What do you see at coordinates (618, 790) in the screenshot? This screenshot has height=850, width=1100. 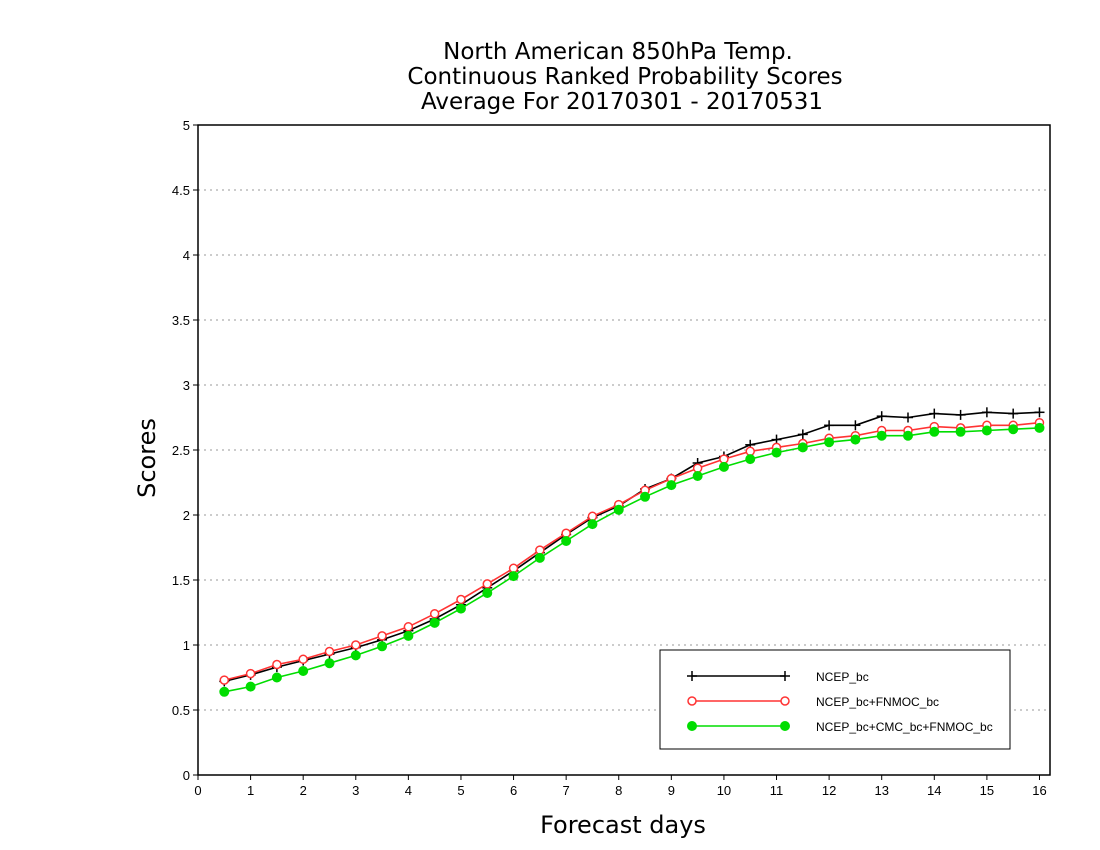 I see `x-tick-label: 8` at bounding box center [618, 790].